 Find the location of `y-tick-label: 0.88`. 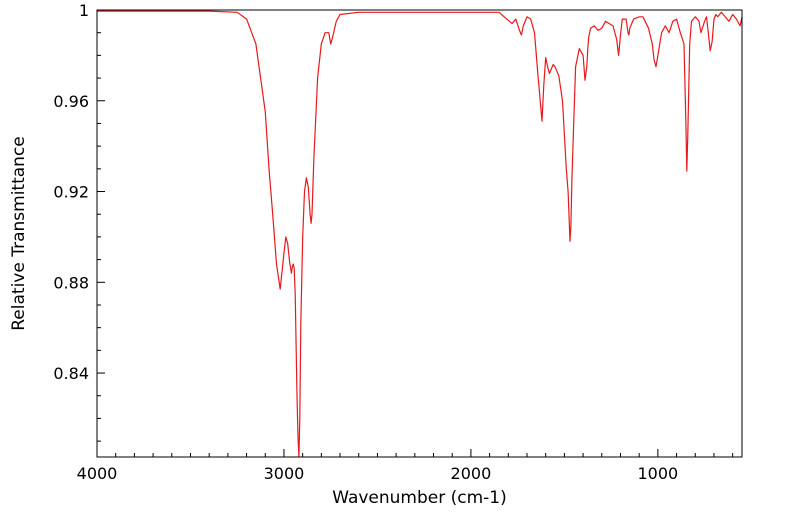

y-tick-label: 0.88 is located at coordinates (71, 282).